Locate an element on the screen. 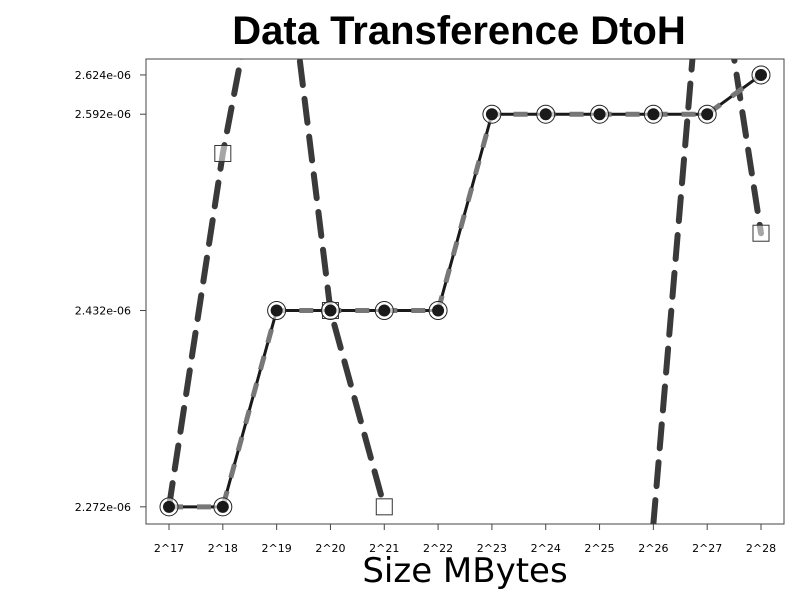  y-tick-label: 2.432e-06 is located at coordinates (103, 311).